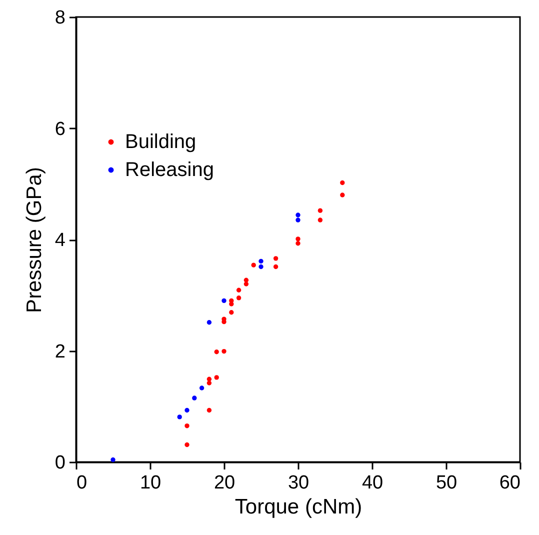 The image size is (539, 535). What do you see at coordinates (34, 240) in the screenshot?
I see `y-axis-title: Pressure (GPa)` at bounding box center [34, 240].